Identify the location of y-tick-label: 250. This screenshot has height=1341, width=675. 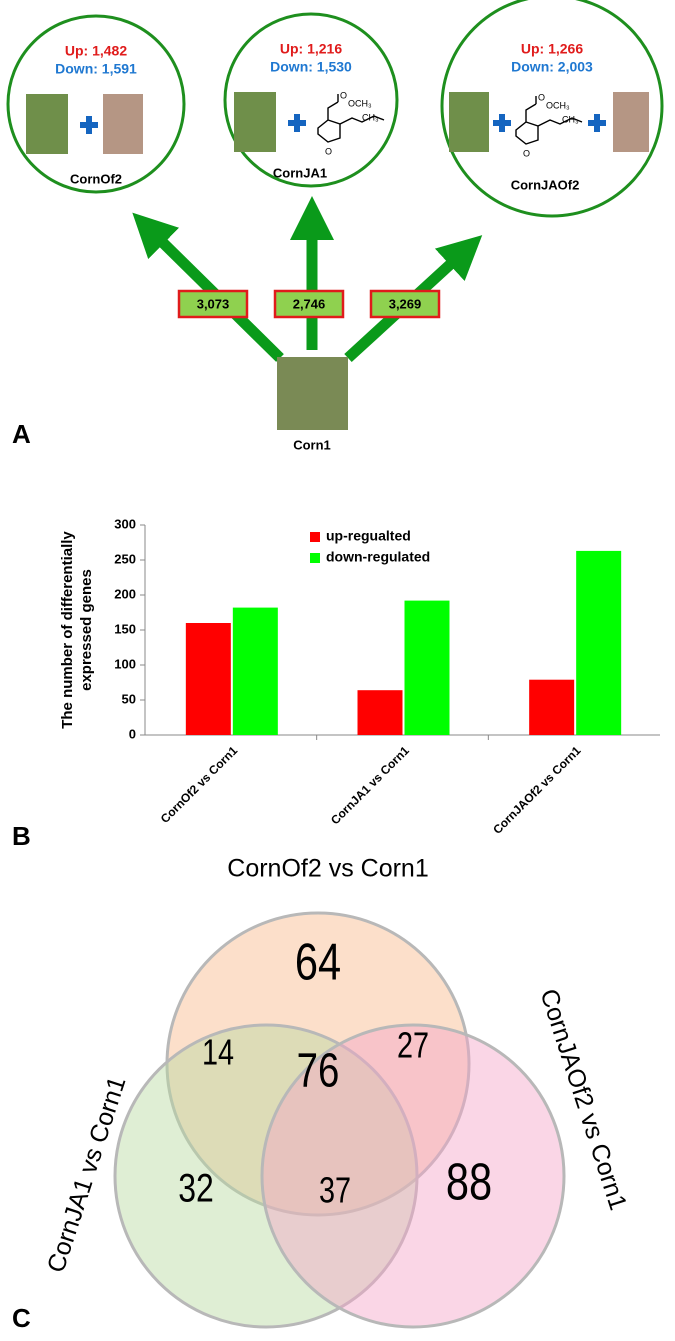
(125, 558).